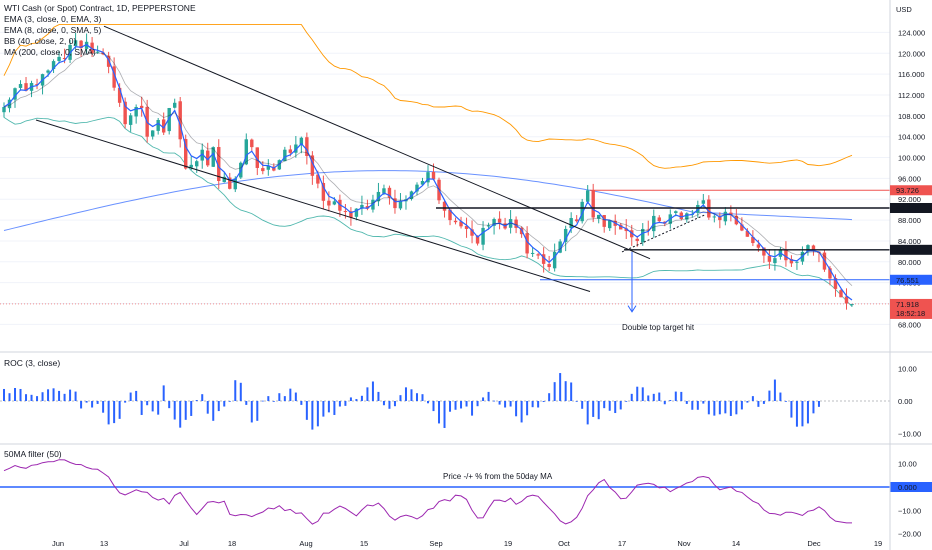  I want to click on time-tick: 19, so click(878, 543).